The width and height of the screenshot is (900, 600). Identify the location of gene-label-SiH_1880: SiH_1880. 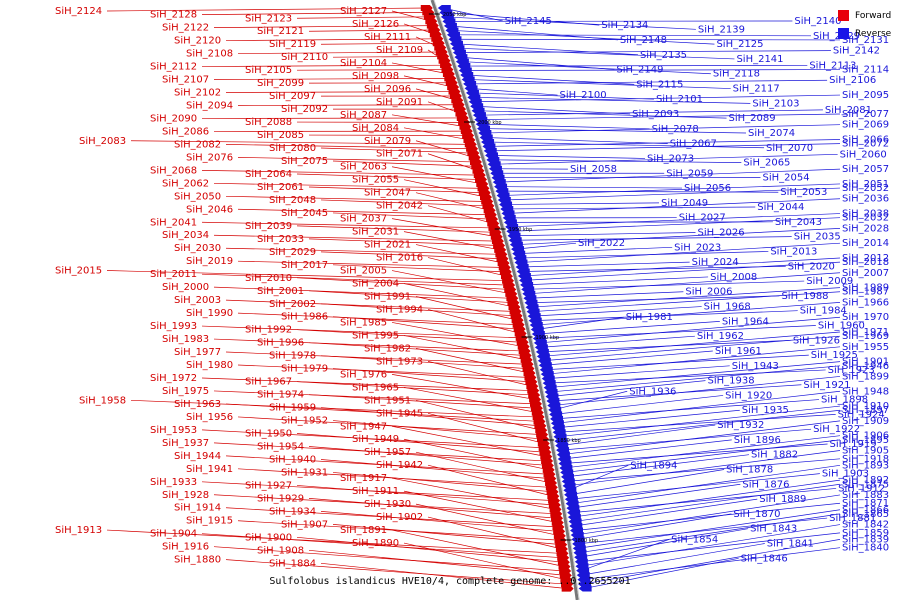
(197, 560).